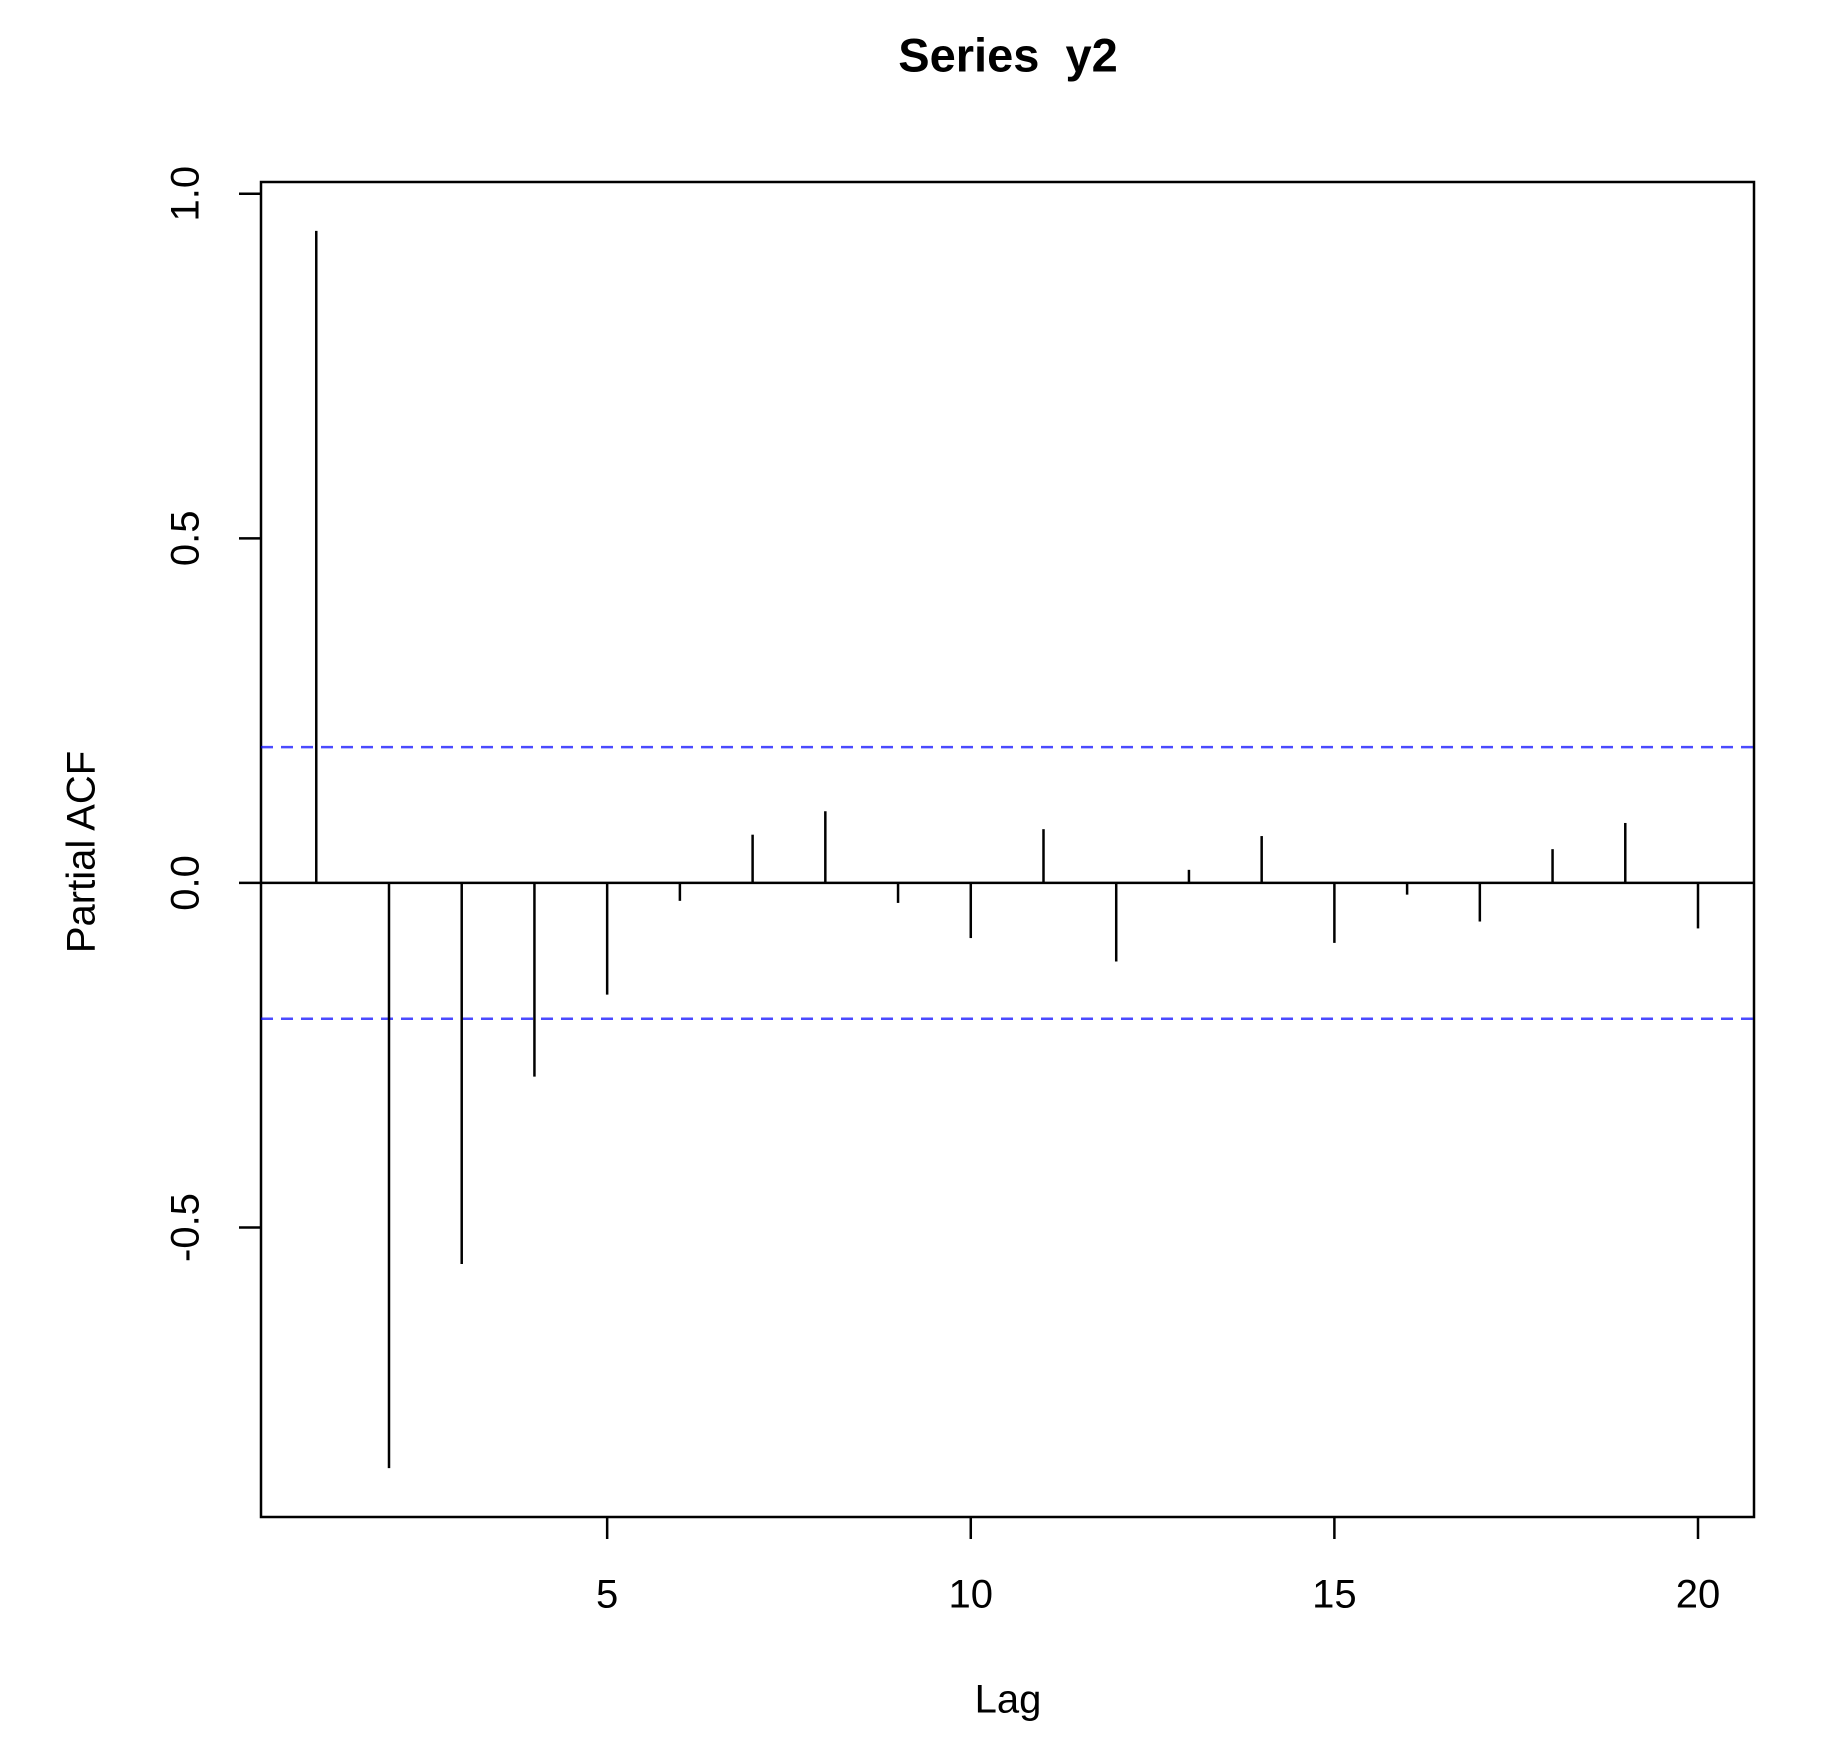 Image resolution: width=1829 pixels, height=1753 pixels. What do you see at coordinates (971, 1595) in the screenshot?
I see `x-tick-label: 10` at bounding box center [971, 1595].